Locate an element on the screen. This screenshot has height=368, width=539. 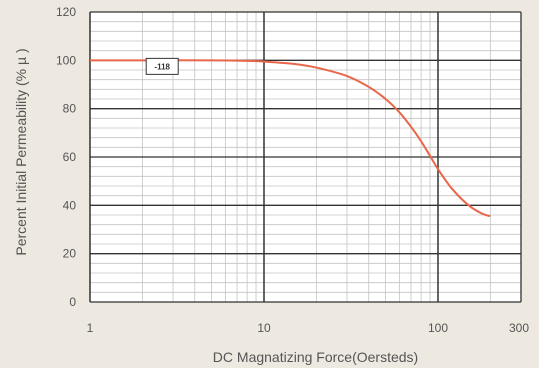
annotation-label: -118 is located at coordinates (162, 66).